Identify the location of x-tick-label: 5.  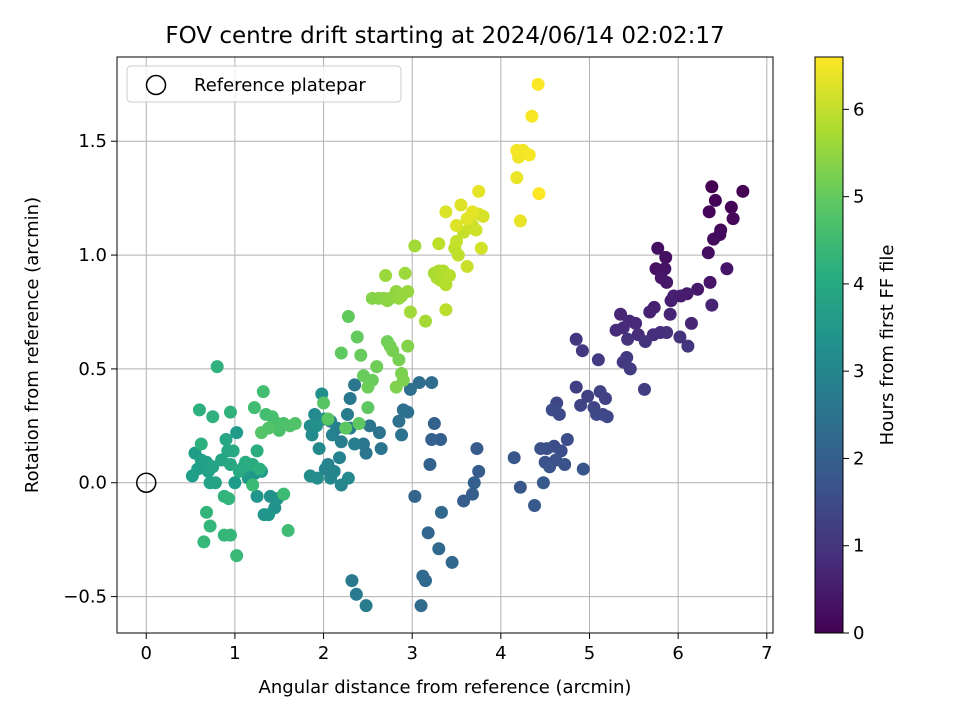
(589, 653).